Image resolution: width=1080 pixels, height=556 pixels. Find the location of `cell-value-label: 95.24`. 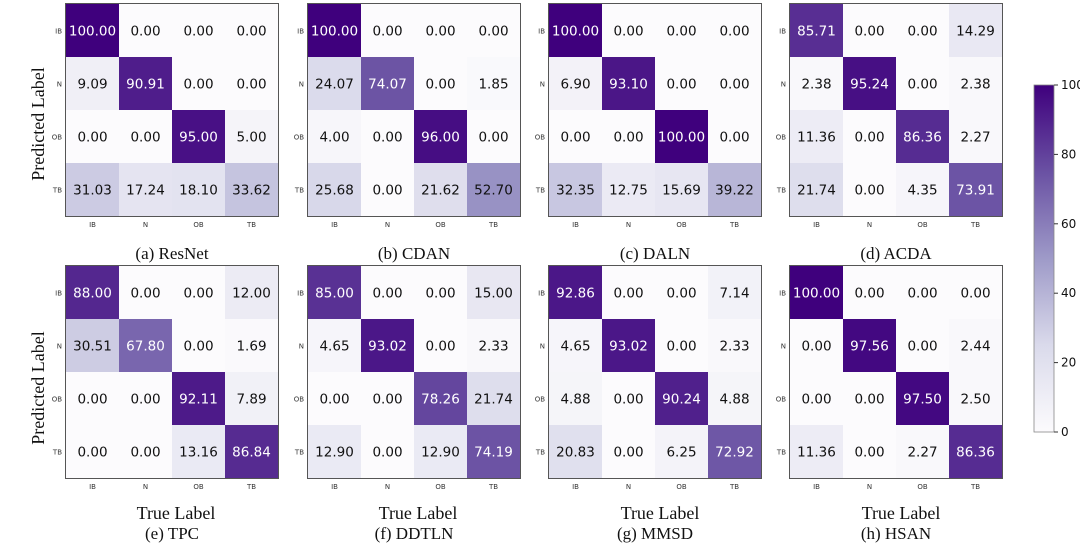

cell-value-label: 95.24 is located at coordinates (869, 85).